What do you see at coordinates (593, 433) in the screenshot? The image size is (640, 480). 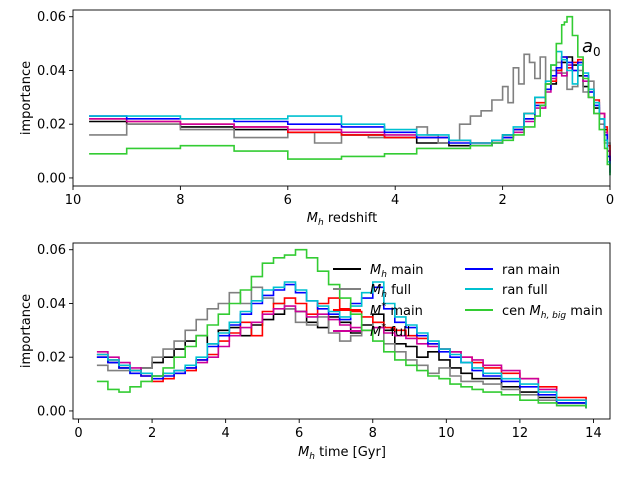 I see `bottom-x-tick-label: 14` at bounding box center [593, 433].